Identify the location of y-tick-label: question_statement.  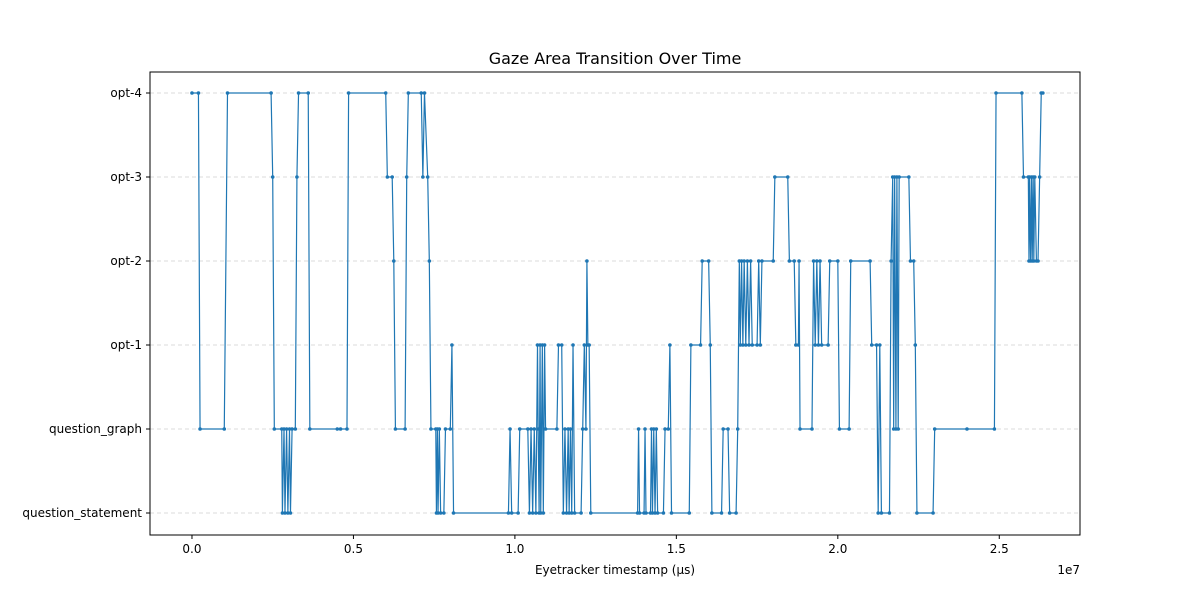
(82, 513).